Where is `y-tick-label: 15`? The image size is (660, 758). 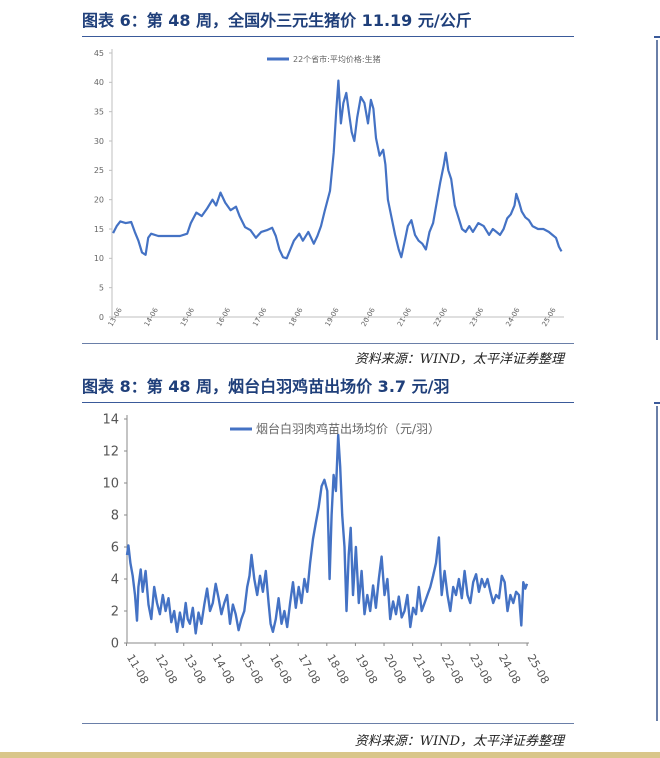
y-tick-label: 15 is located at coordinates (99, 229).